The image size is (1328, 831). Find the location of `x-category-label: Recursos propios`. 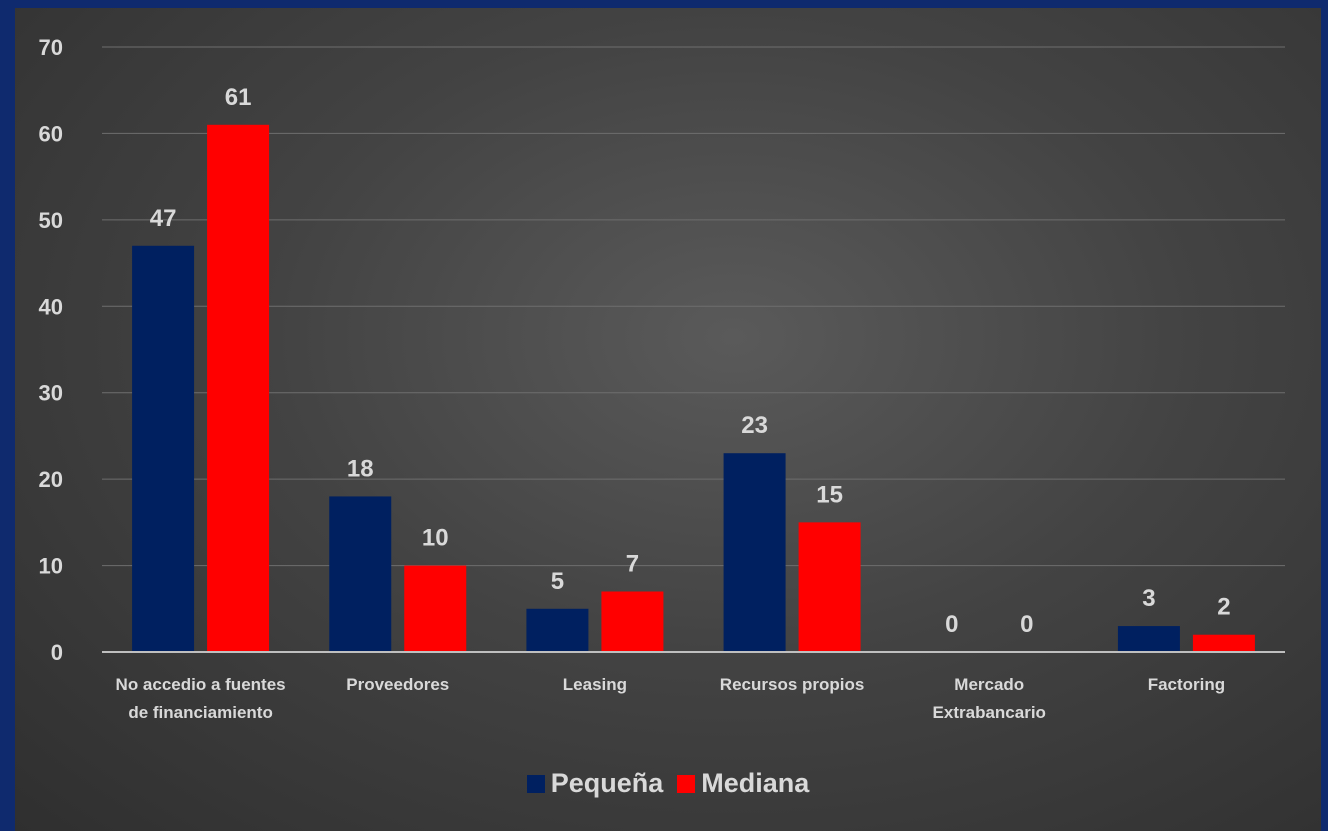

x-category-label: Recursos propios is located at coordinates (792, 684).